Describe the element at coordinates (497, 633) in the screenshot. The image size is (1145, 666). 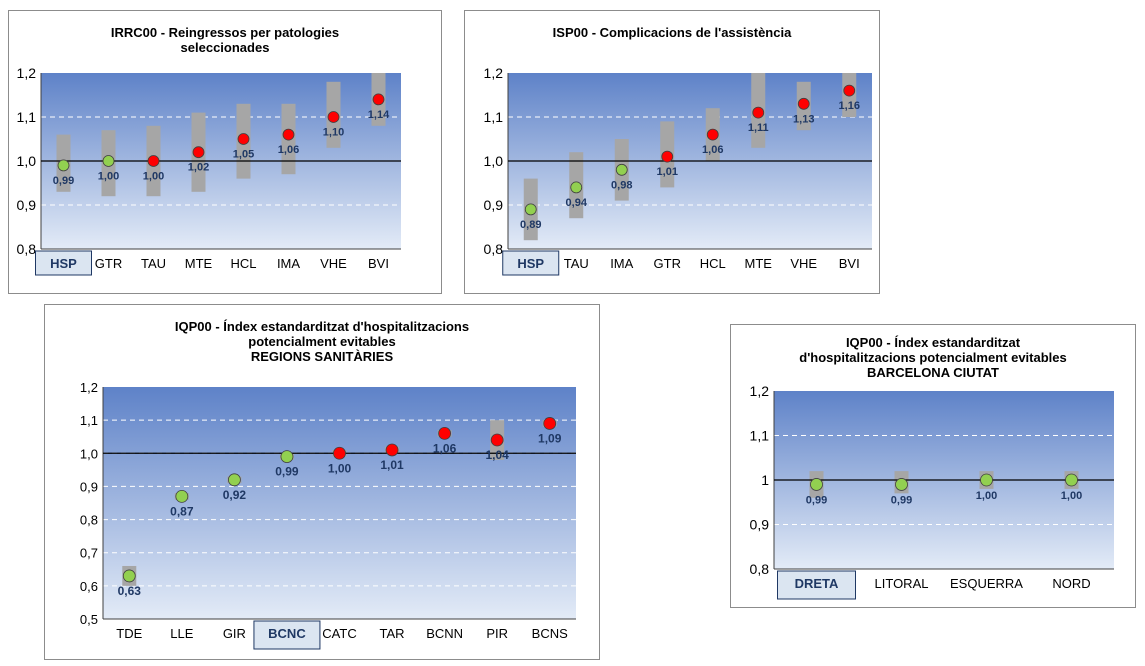
I see `x-tick-label: PIR` at that location.